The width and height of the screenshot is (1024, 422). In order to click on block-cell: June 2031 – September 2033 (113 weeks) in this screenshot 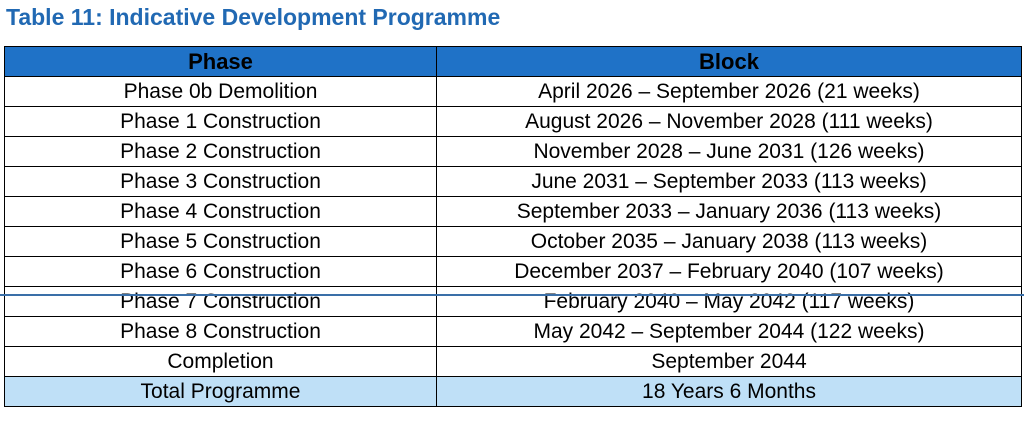, I will do `click(729, 181)`.